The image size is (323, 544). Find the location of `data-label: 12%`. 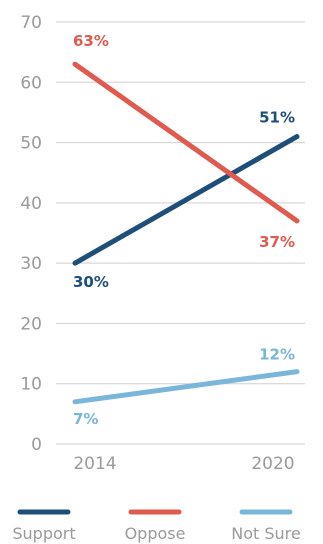

data-label: 12% is located at coordinates (277, 355).